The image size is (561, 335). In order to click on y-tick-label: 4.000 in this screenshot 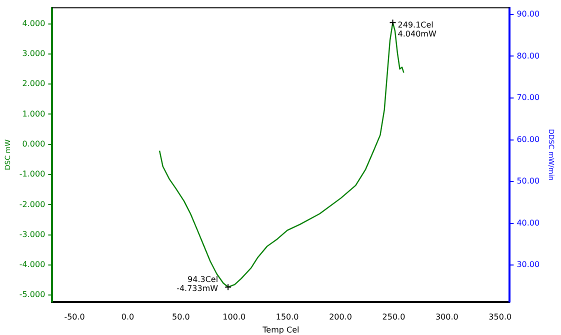, I will do `click(34, 23)`.